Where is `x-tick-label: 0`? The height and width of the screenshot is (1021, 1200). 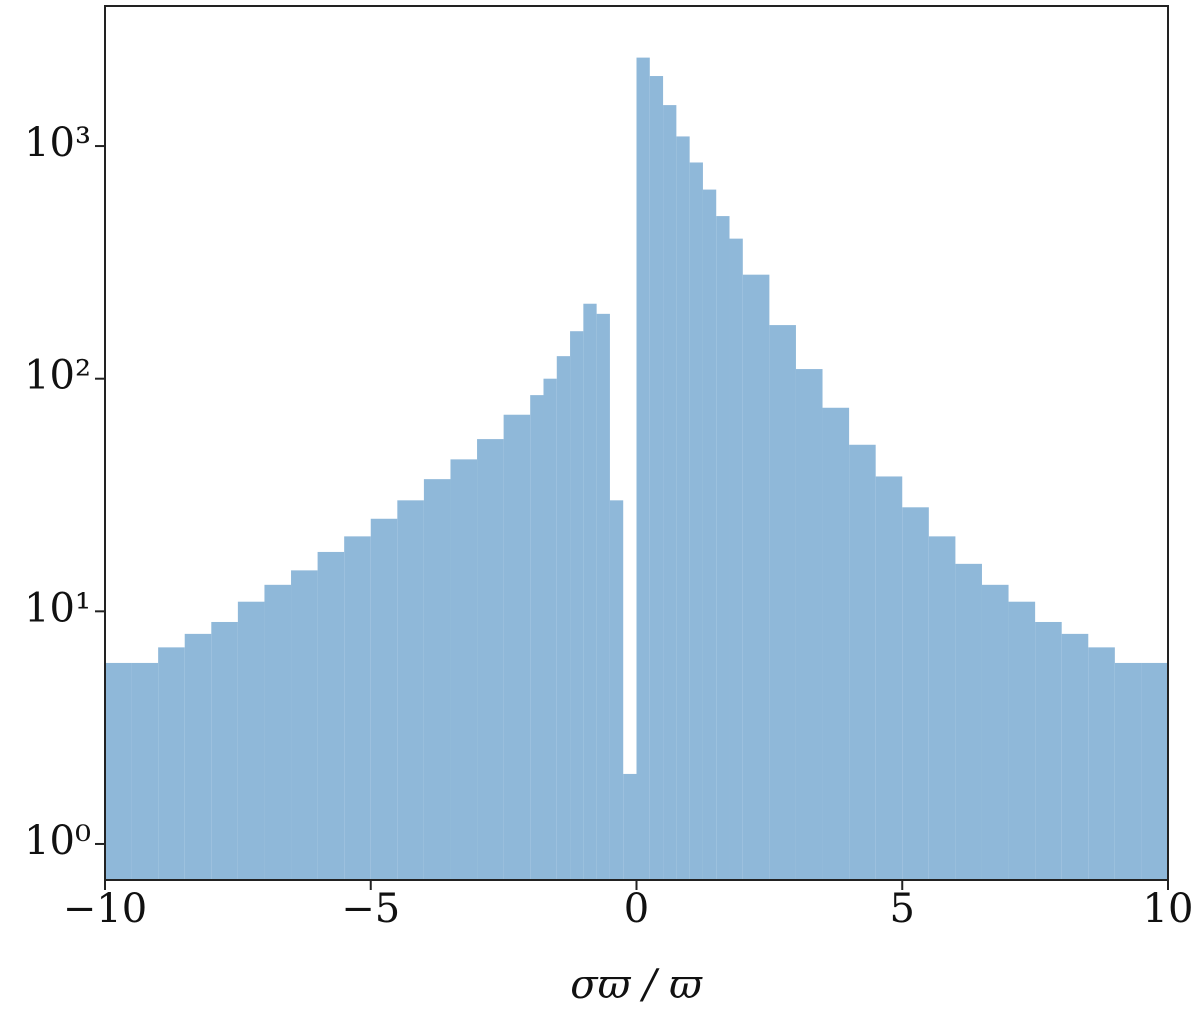 x-tick-label: 0 is located at coordinates (636, 909).